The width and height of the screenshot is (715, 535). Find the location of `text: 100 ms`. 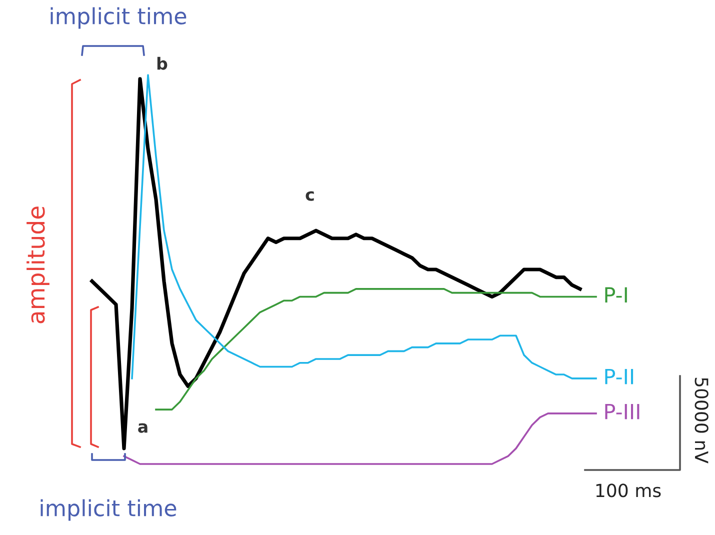

text: 100 ms is located at coordinates (628, 491).